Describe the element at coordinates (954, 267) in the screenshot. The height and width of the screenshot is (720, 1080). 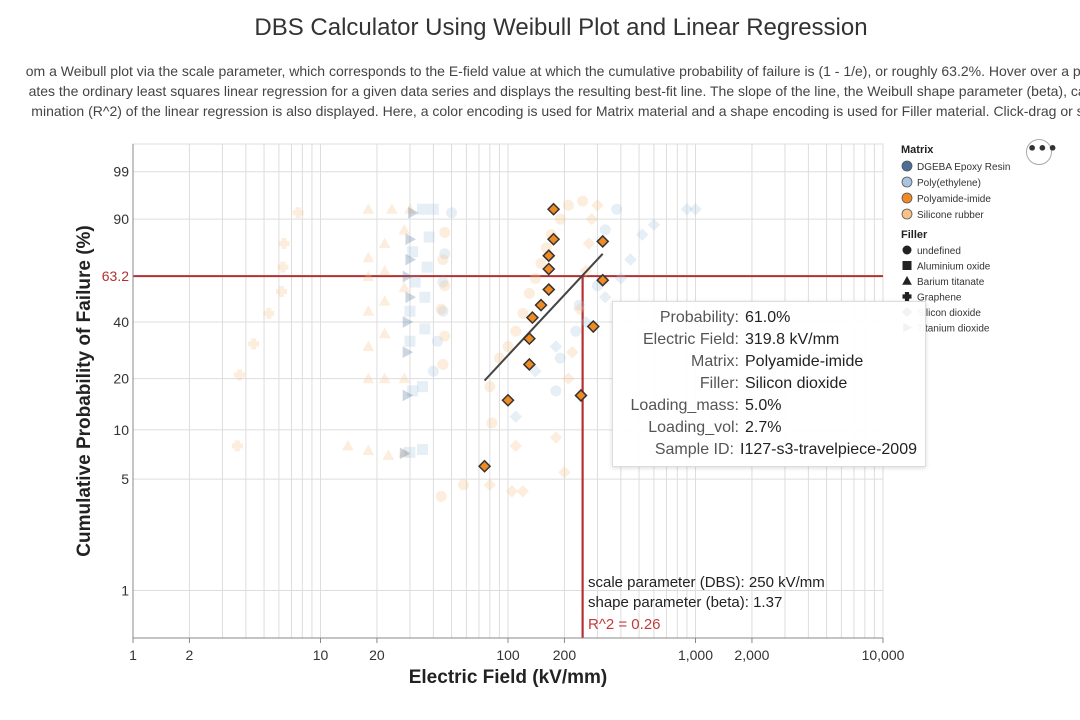
I see `legend-filler-label: Aluminium oxide` at that location.